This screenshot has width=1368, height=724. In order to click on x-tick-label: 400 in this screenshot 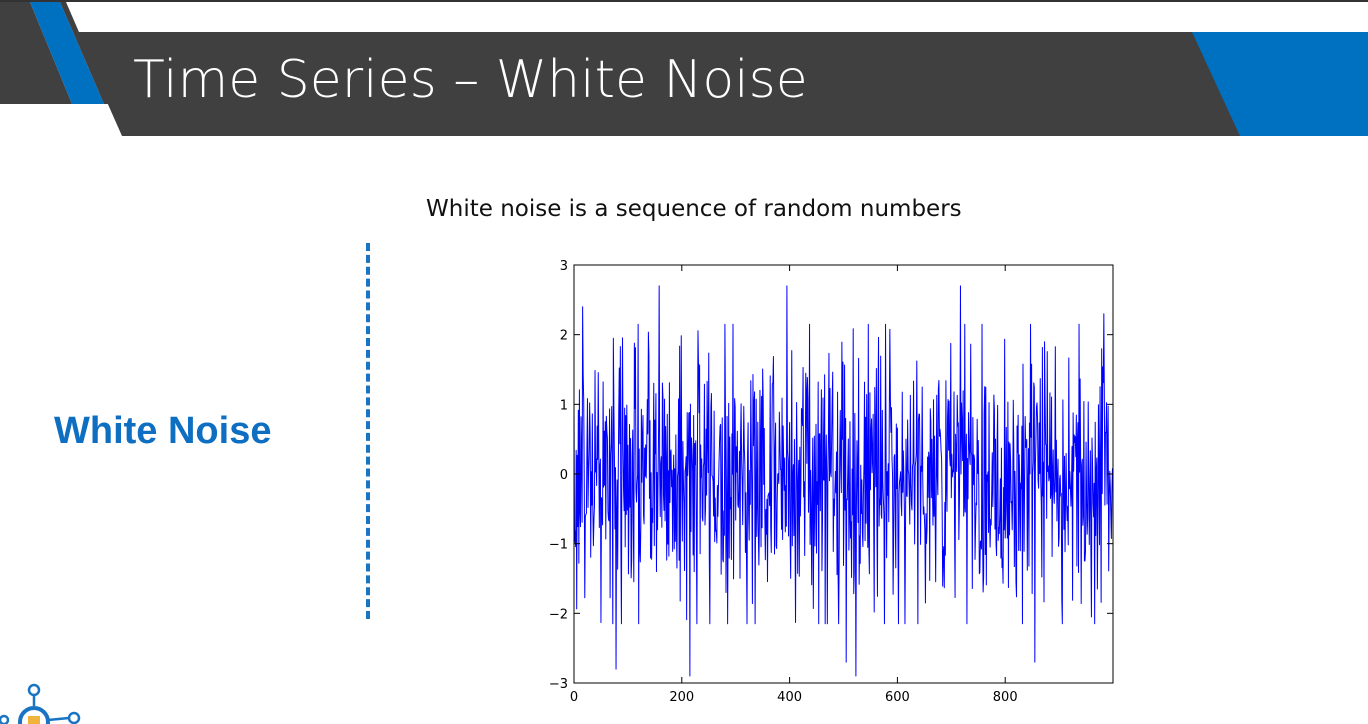, I will do `click(789, 697)`.